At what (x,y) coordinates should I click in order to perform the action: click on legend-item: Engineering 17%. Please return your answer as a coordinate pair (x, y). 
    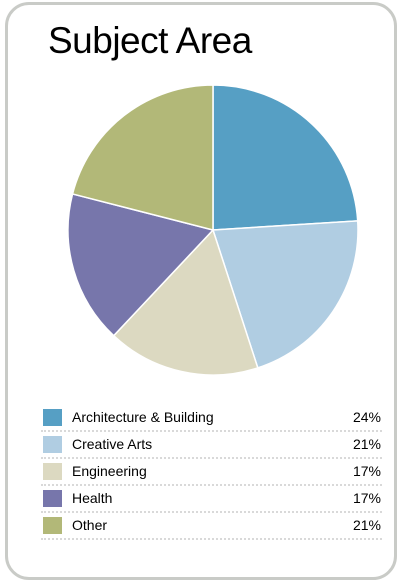
    Looking at the image, I should click on (211, 472).